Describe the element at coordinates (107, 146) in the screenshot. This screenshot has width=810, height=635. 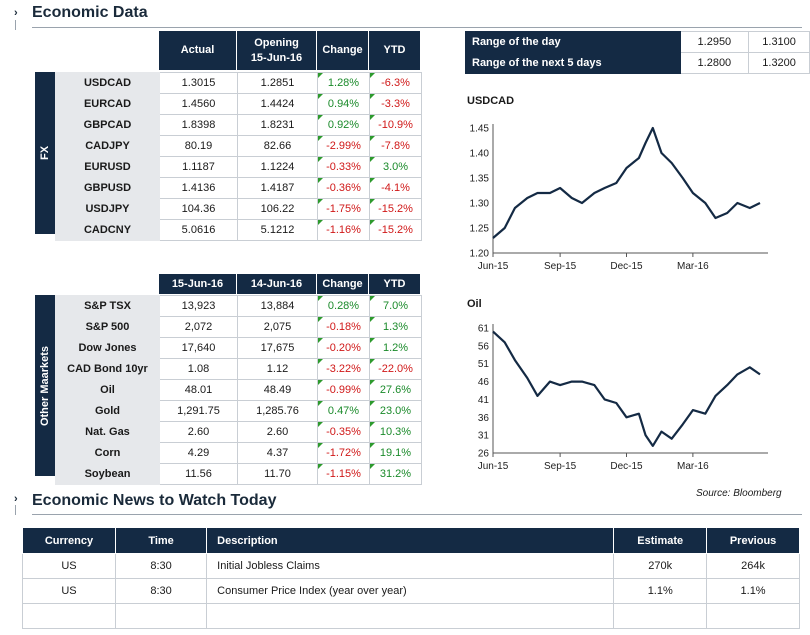
I see `row-label: CADJPY` at that location.